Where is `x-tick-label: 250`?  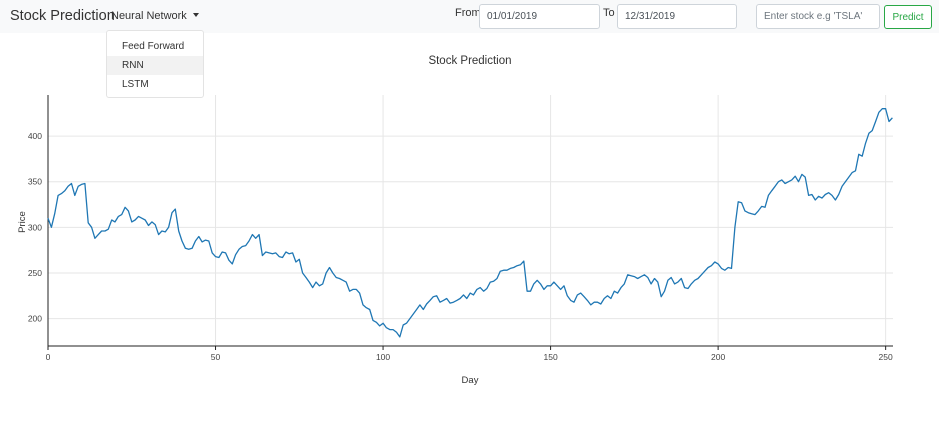 x-tick-label: 250 is located at coordinates (886, 357).